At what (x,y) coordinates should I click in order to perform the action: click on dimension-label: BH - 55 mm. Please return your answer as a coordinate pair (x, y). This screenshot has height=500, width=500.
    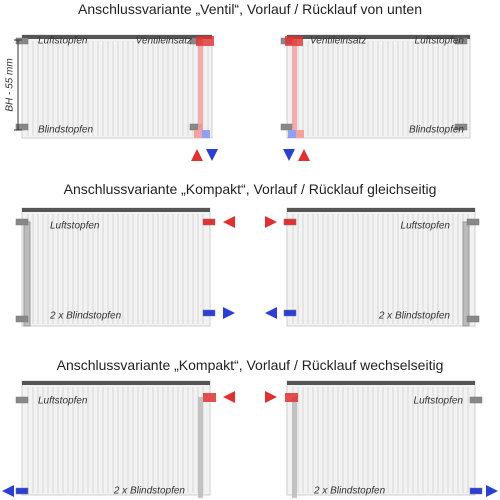
    Looking at the image, I should click on (10, 84).